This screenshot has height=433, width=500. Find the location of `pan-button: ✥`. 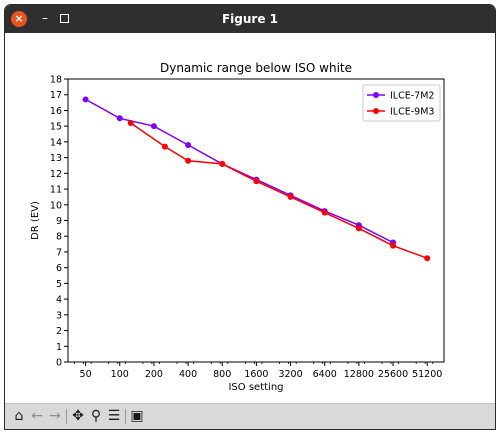

pan-button: ✥ is located at coordinates (78, 416).